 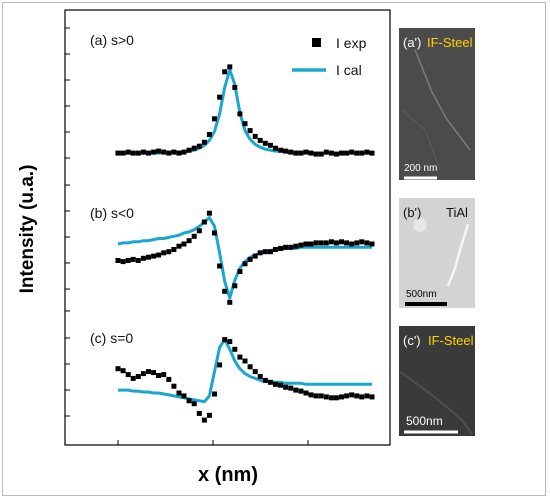 I want to click on tem-image-b-background, so click(x=437, y=253).